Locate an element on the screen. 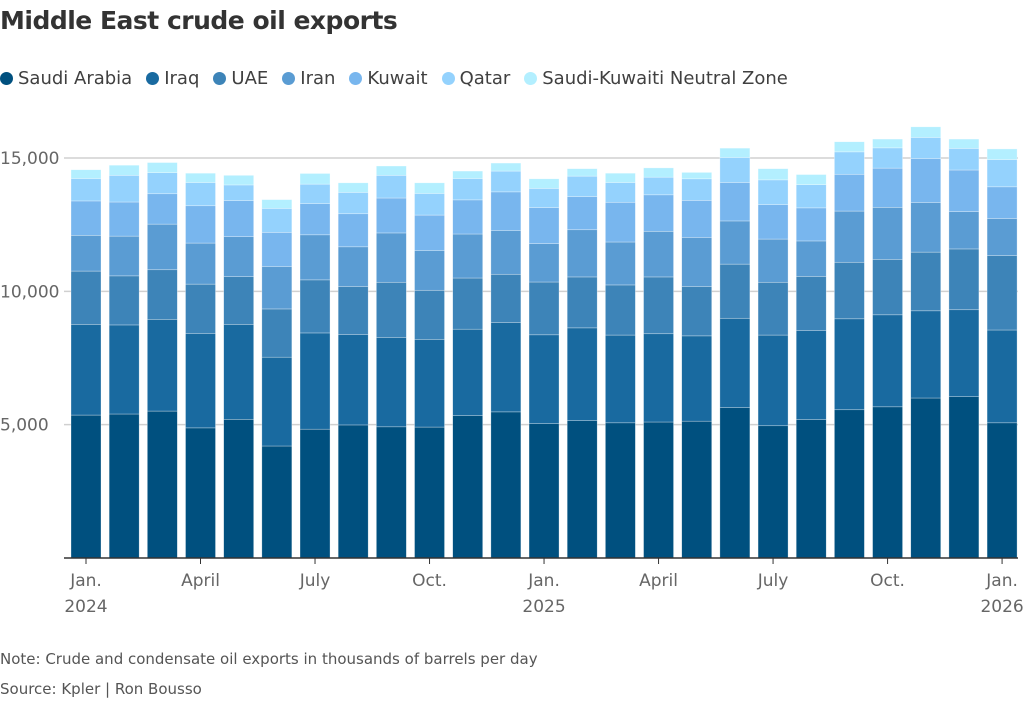 The height and width of the screenshot is (702, 1024). chart-source: Source: Kpler | Ron Bousso is located at coordinates (101, 689).